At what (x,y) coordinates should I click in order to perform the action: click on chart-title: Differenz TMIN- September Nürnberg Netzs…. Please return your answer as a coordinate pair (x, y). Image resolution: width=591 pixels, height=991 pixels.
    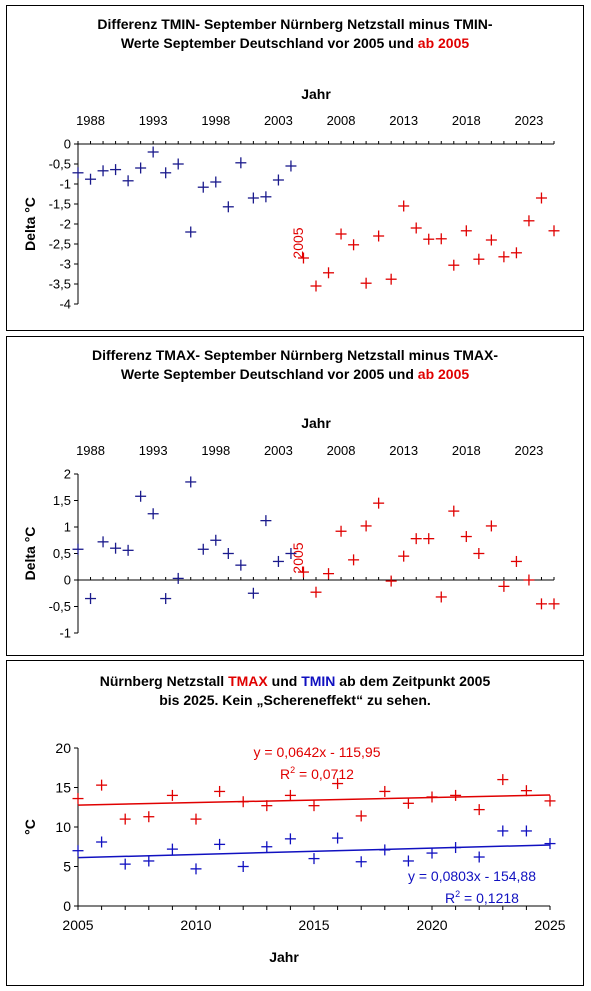
    Looking at the image, I should click on (295, 34).